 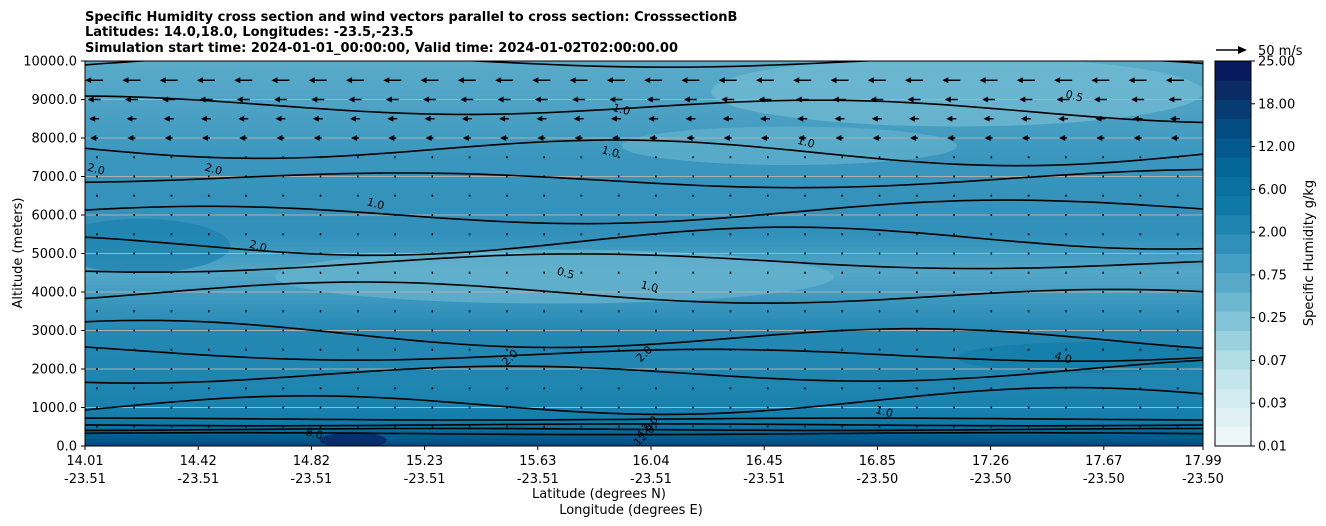 What do you see at coordinates (644, 292) in the screenshot?
I see `contour-line` at bounding box center [644, 292].